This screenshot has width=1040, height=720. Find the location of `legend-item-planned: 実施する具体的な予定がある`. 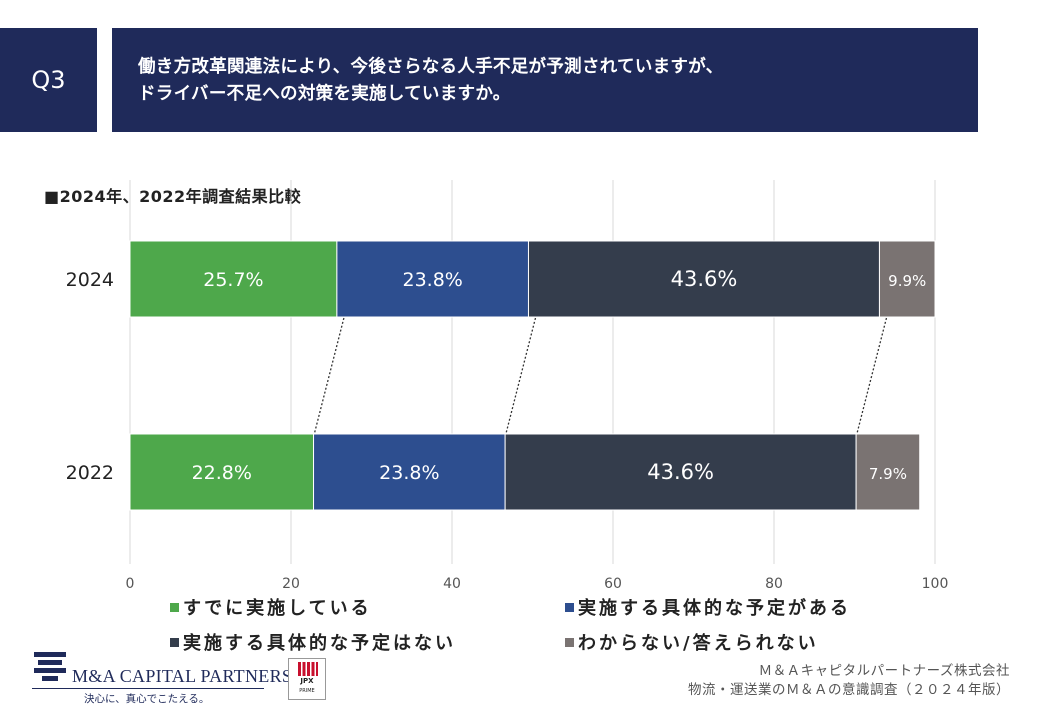

legend-item-planned: 実施する具体的な予定がある is located at coordinates (708, 607).